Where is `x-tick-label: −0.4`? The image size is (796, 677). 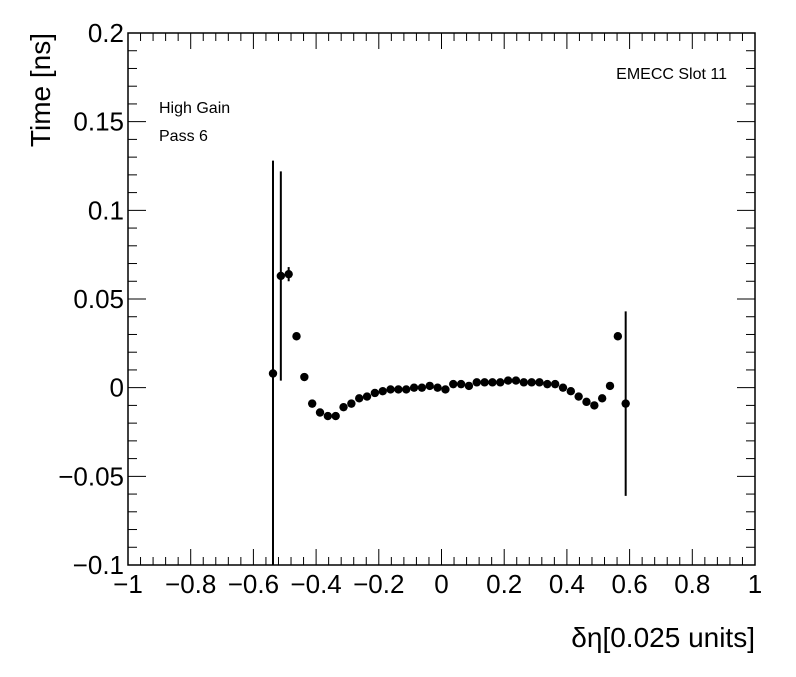 x-tick-label: −0.4 is located at coordinates (315, 584).